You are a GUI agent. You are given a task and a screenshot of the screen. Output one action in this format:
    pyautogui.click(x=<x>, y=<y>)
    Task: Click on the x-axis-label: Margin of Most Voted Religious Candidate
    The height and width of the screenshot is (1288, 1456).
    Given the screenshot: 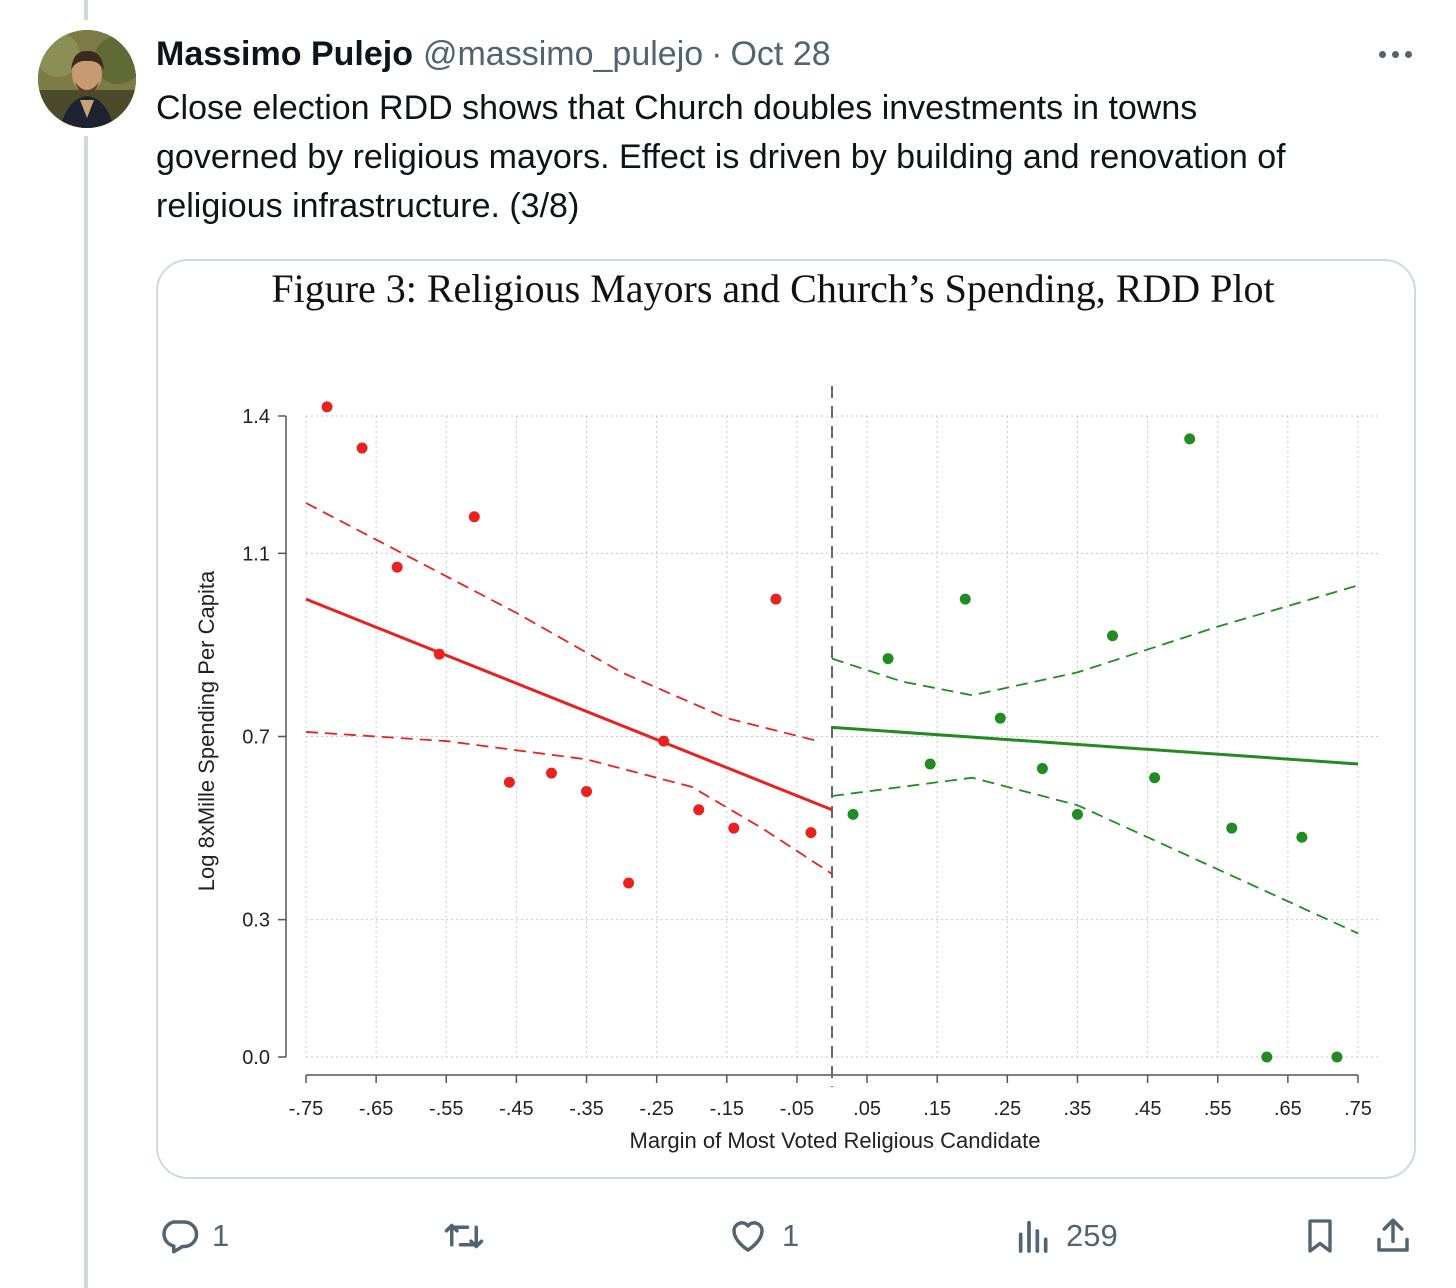 What is the action you would take?
    pyautogui.click(x=835, y=1140)
    